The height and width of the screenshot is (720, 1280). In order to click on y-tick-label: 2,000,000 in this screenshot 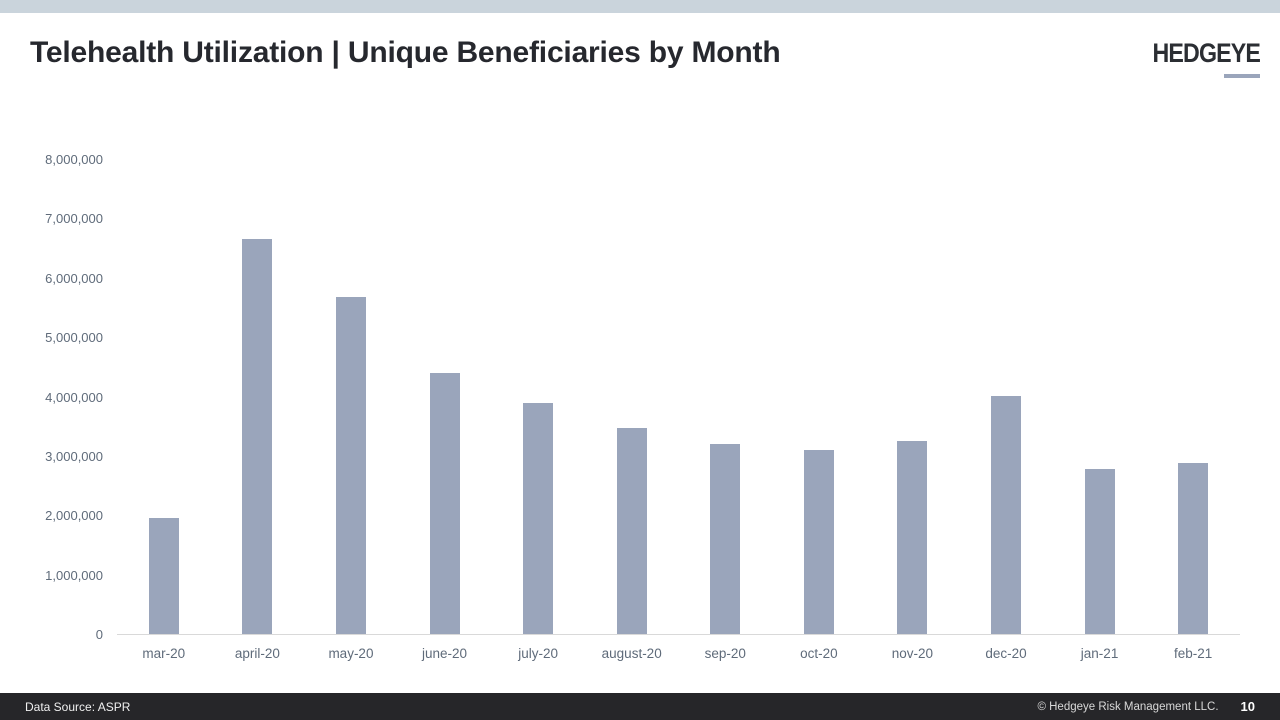, I will do `click(74, 516)`.